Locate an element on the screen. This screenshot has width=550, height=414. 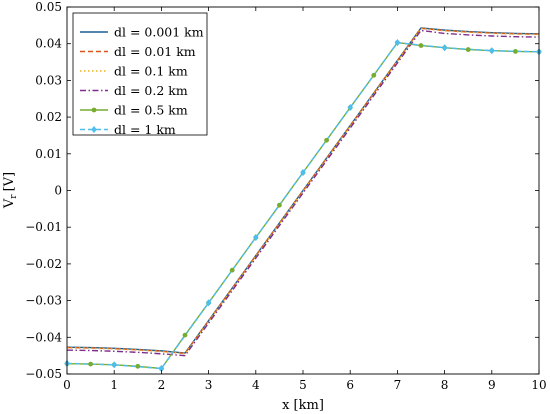
x-tick-label: 9 is located at coordinates (492, 385).